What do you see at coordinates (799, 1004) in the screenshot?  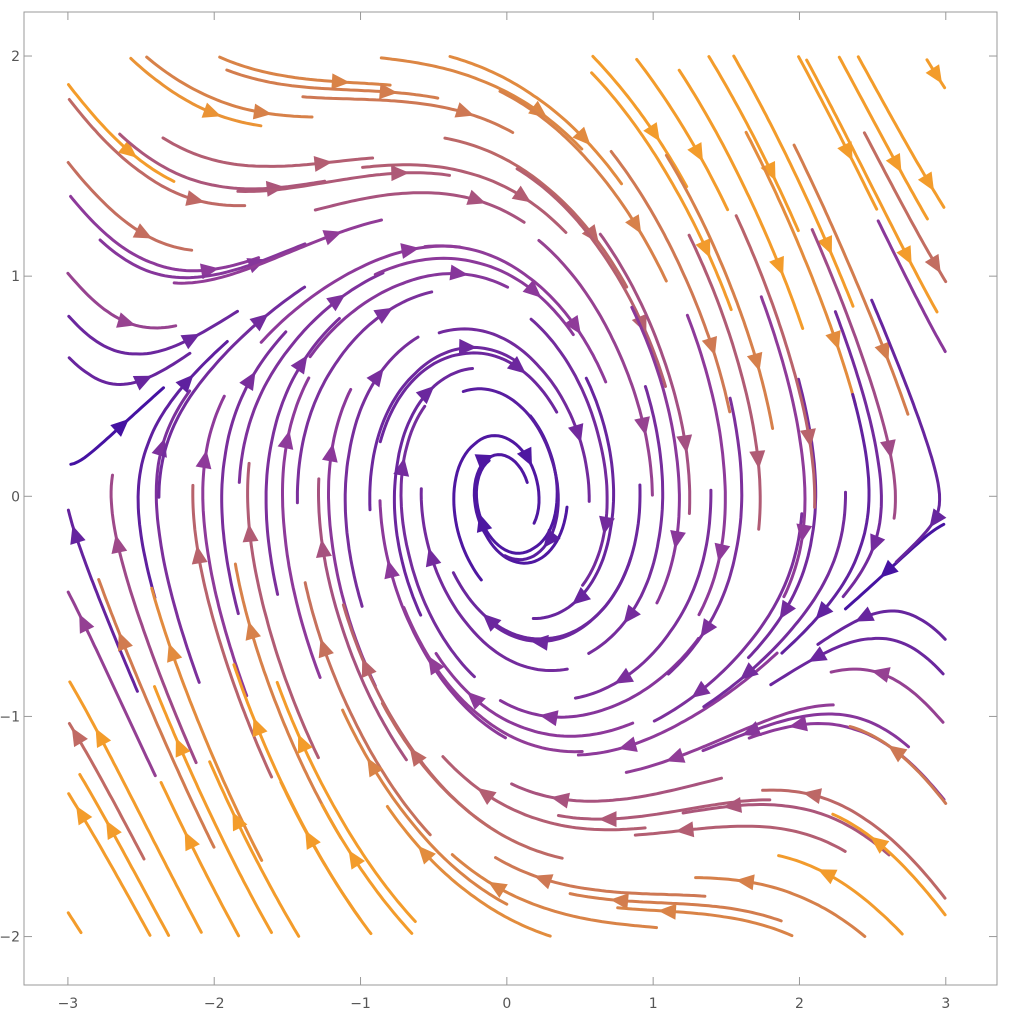 I see `x-tick-label: 2` at bounding box center [799, 1004].